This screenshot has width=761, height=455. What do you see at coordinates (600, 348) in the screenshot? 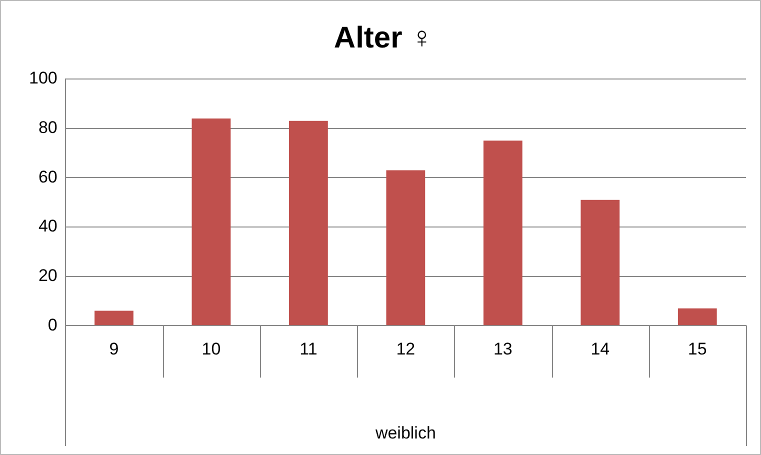
I see `x-tick-label: 14` at bounding box center [600, 348].